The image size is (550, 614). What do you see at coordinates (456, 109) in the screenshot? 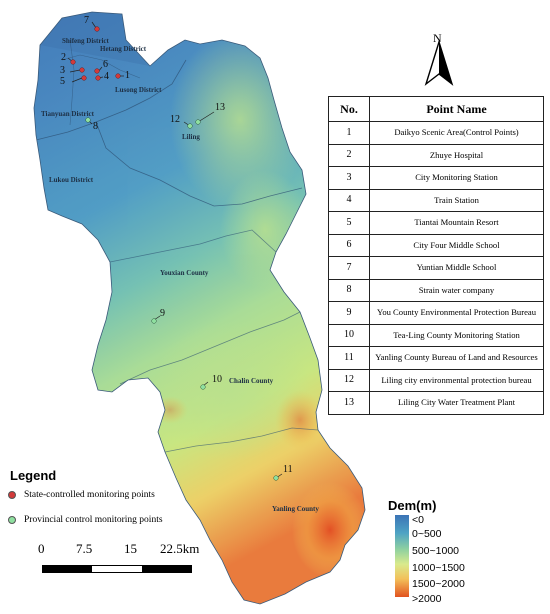
I see `header-point-name: Point Name` at bounding box center [456, 109].